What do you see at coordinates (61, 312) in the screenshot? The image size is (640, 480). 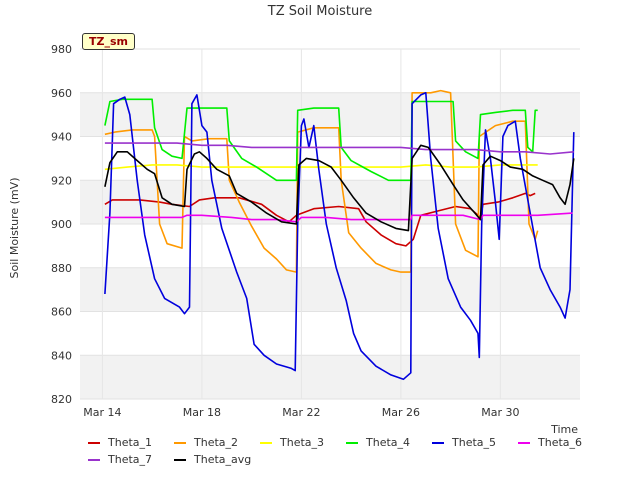 I see `y-tick-label: 860` at bounding box center [61, 312].